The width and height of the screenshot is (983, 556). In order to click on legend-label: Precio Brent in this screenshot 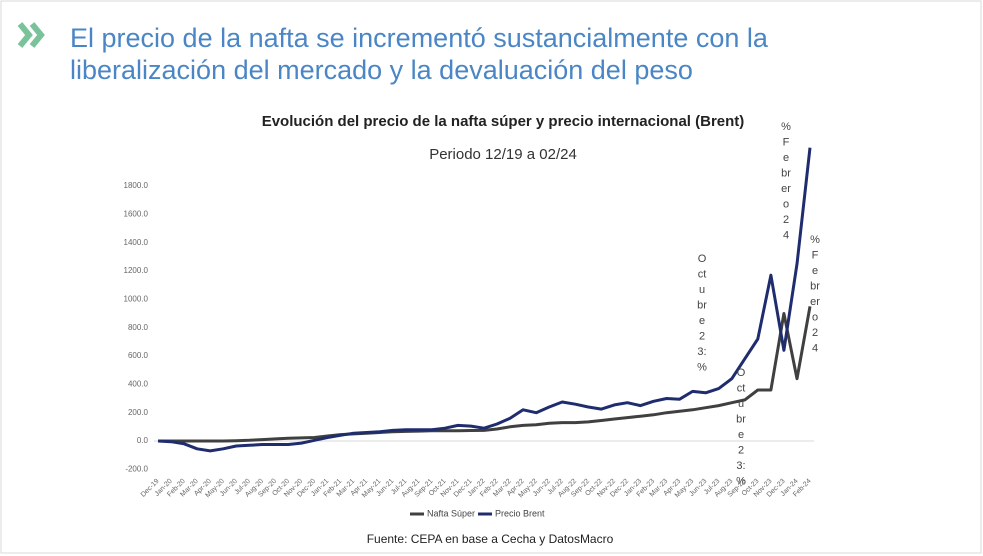, I will do `click(520, 513)`.